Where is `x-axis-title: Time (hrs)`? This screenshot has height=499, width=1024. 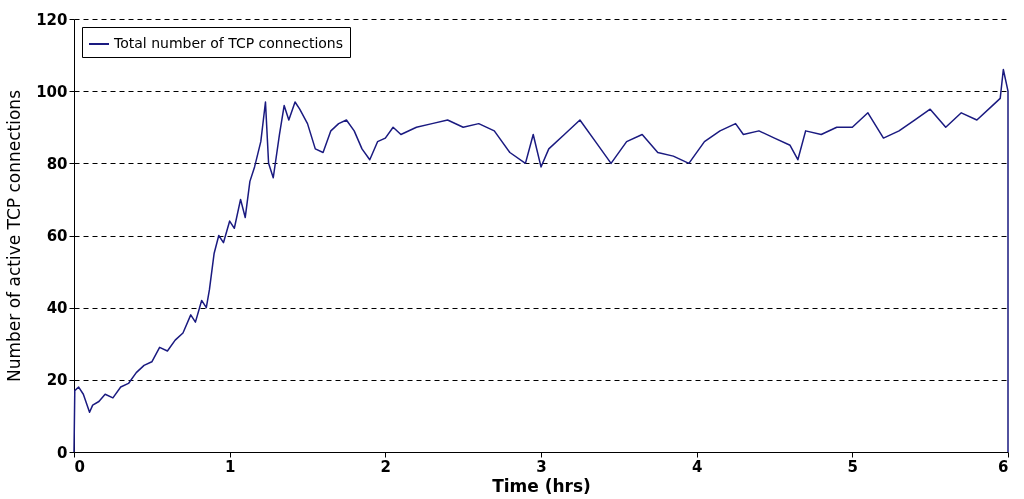
x-axis-title: Time (hrs) is located at coordinates (541, 485).